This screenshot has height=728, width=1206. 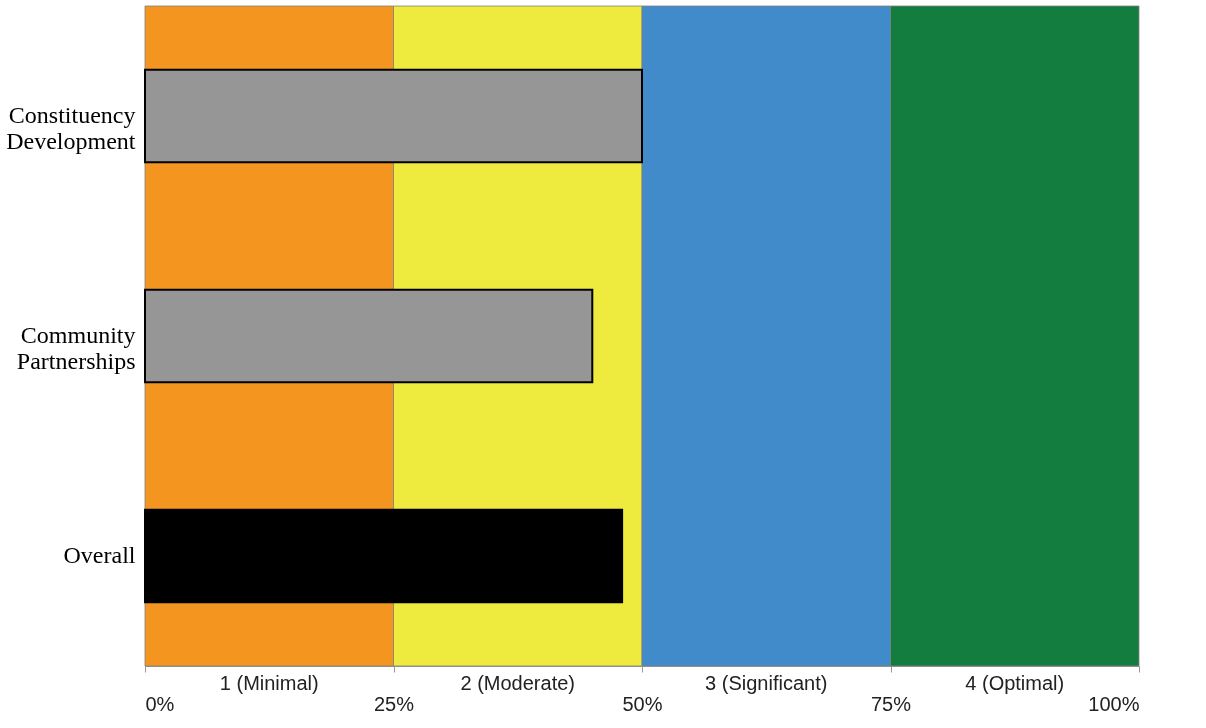 I want to click on x-tick-label: 50%, so click(x=642, y=703).